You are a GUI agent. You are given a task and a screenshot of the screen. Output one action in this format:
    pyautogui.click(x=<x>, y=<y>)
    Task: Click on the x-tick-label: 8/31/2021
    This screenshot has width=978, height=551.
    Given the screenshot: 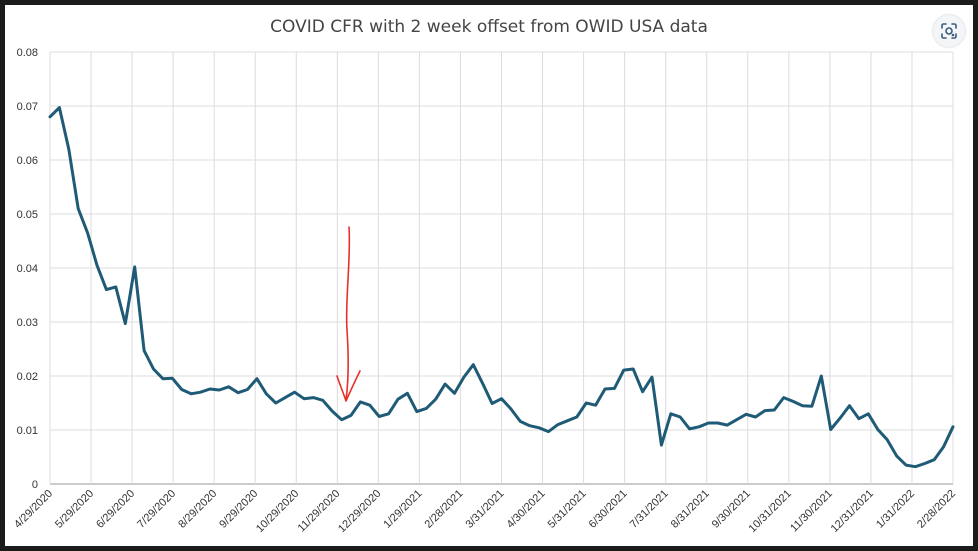 What is the action you would take?
    pyautogui.click(x=690, y=509)
    